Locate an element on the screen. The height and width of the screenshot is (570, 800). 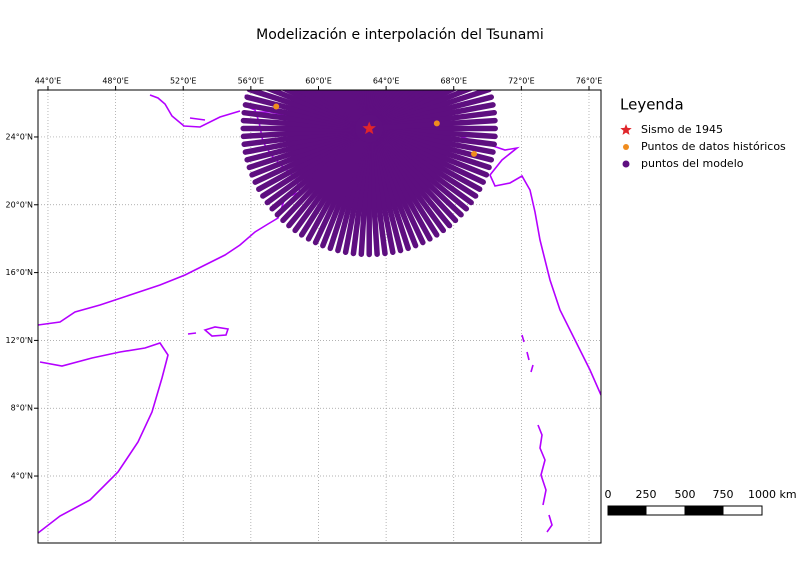
legend-label: puntos del modelo is located at coordinates (692, 163).